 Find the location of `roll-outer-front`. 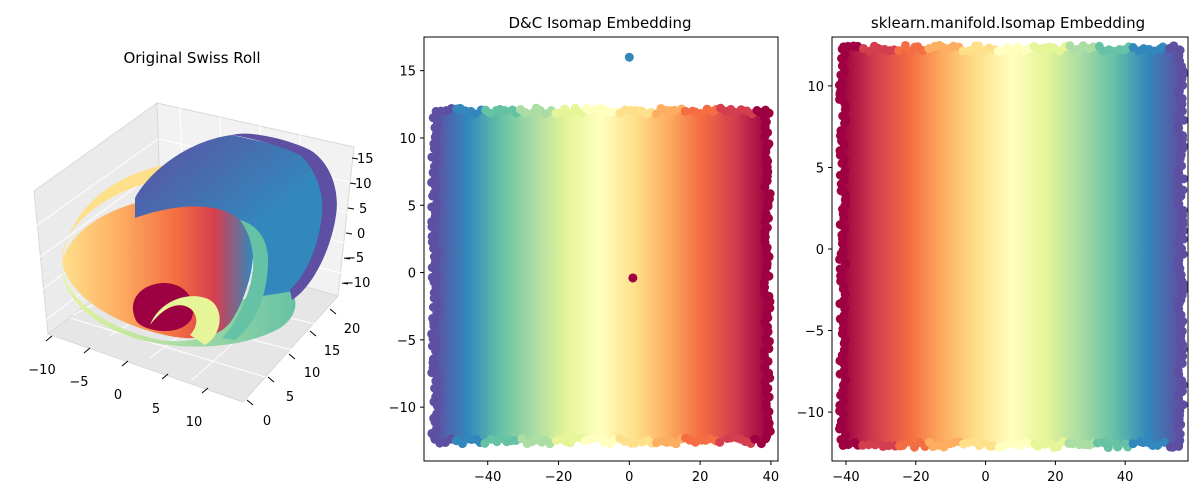

roll-outer-front is located at coordinates (190, 211).